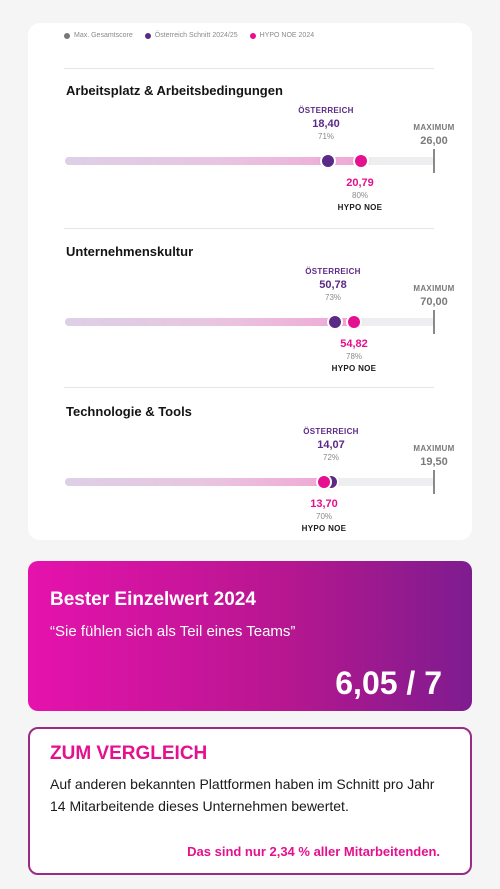 The width and height of the screenshot is (500, 889). I want to click on hypo-label: 54,82 78% HYPO NOE, so click(354, 354).